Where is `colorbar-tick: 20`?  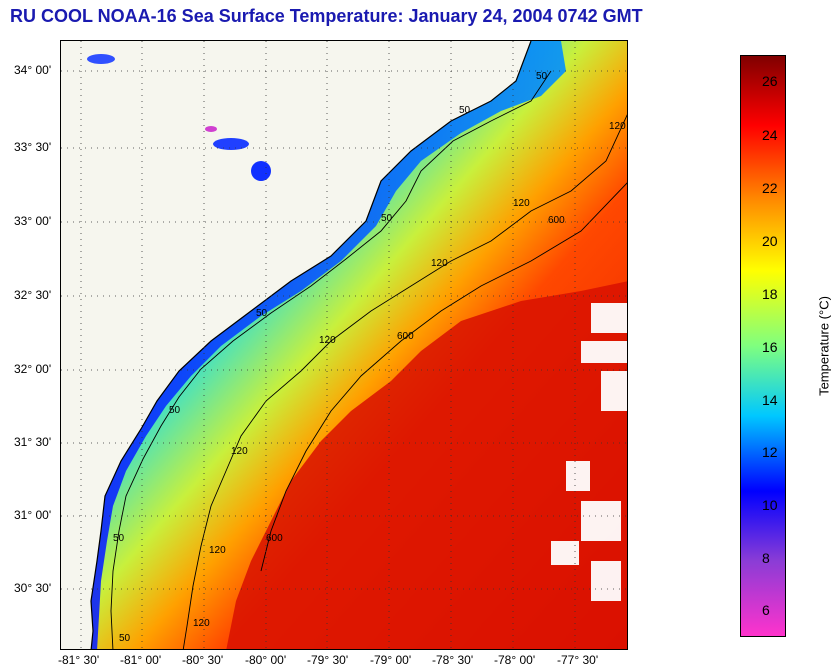
colorbar-tick: 20 is located at coordinates (770, 241).